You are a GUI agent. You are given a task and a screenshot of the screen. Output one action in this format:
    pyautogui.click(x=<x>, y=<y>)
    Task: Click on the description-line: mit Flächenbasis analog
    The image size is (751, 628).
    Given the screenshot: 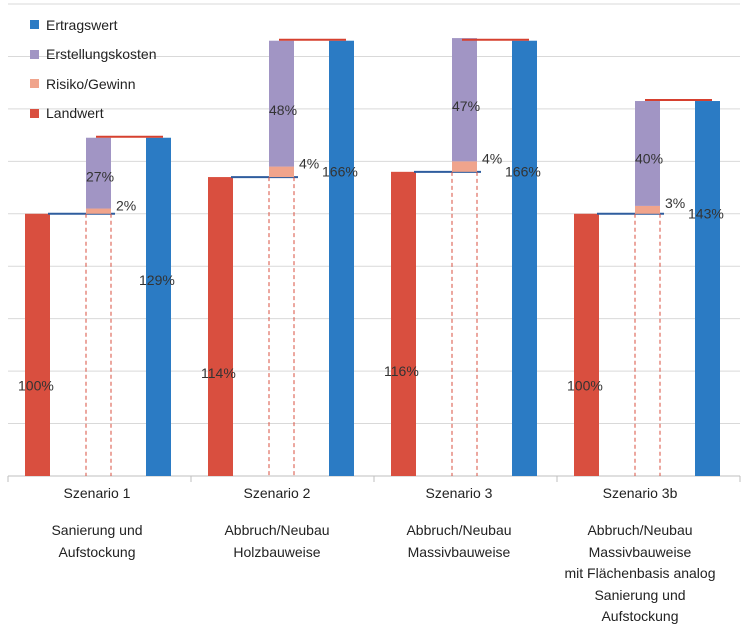 What is the action you would take?
    pyautogui.click(x=640, y=573)
    